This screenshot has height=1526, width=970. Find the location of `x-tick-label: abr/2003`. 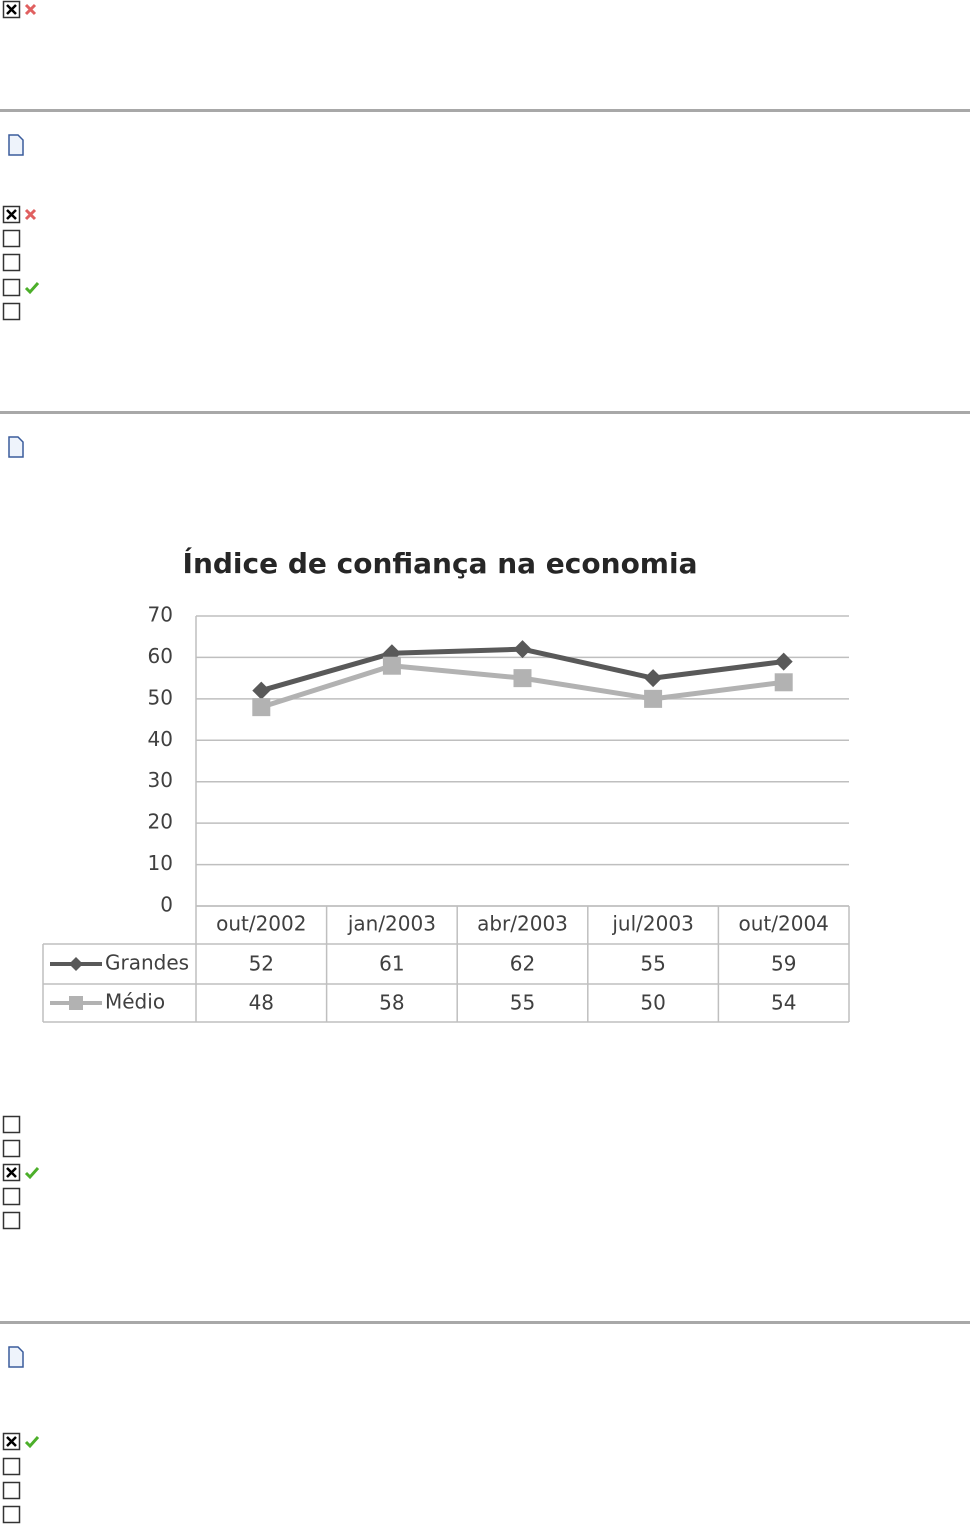

x-tick-label: abr/2003 is located at coordinates (522, 924).